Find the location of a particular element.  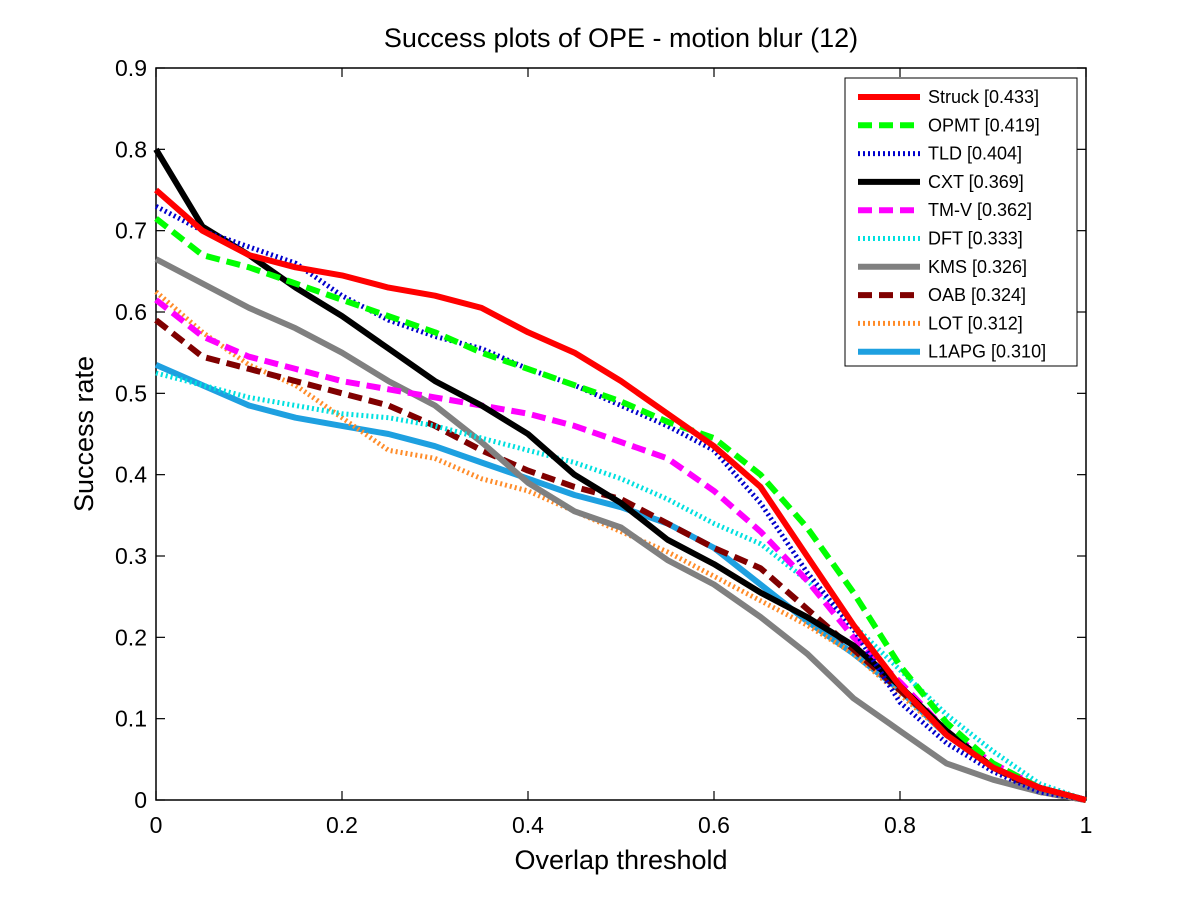

x-tick-label: 0.8 is located at coordinates (900, 825).